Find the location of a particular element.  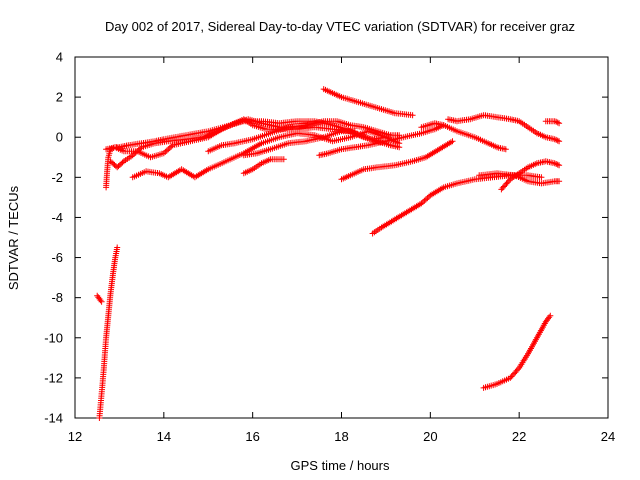

series-t17 is located at coordinates (530, 175).